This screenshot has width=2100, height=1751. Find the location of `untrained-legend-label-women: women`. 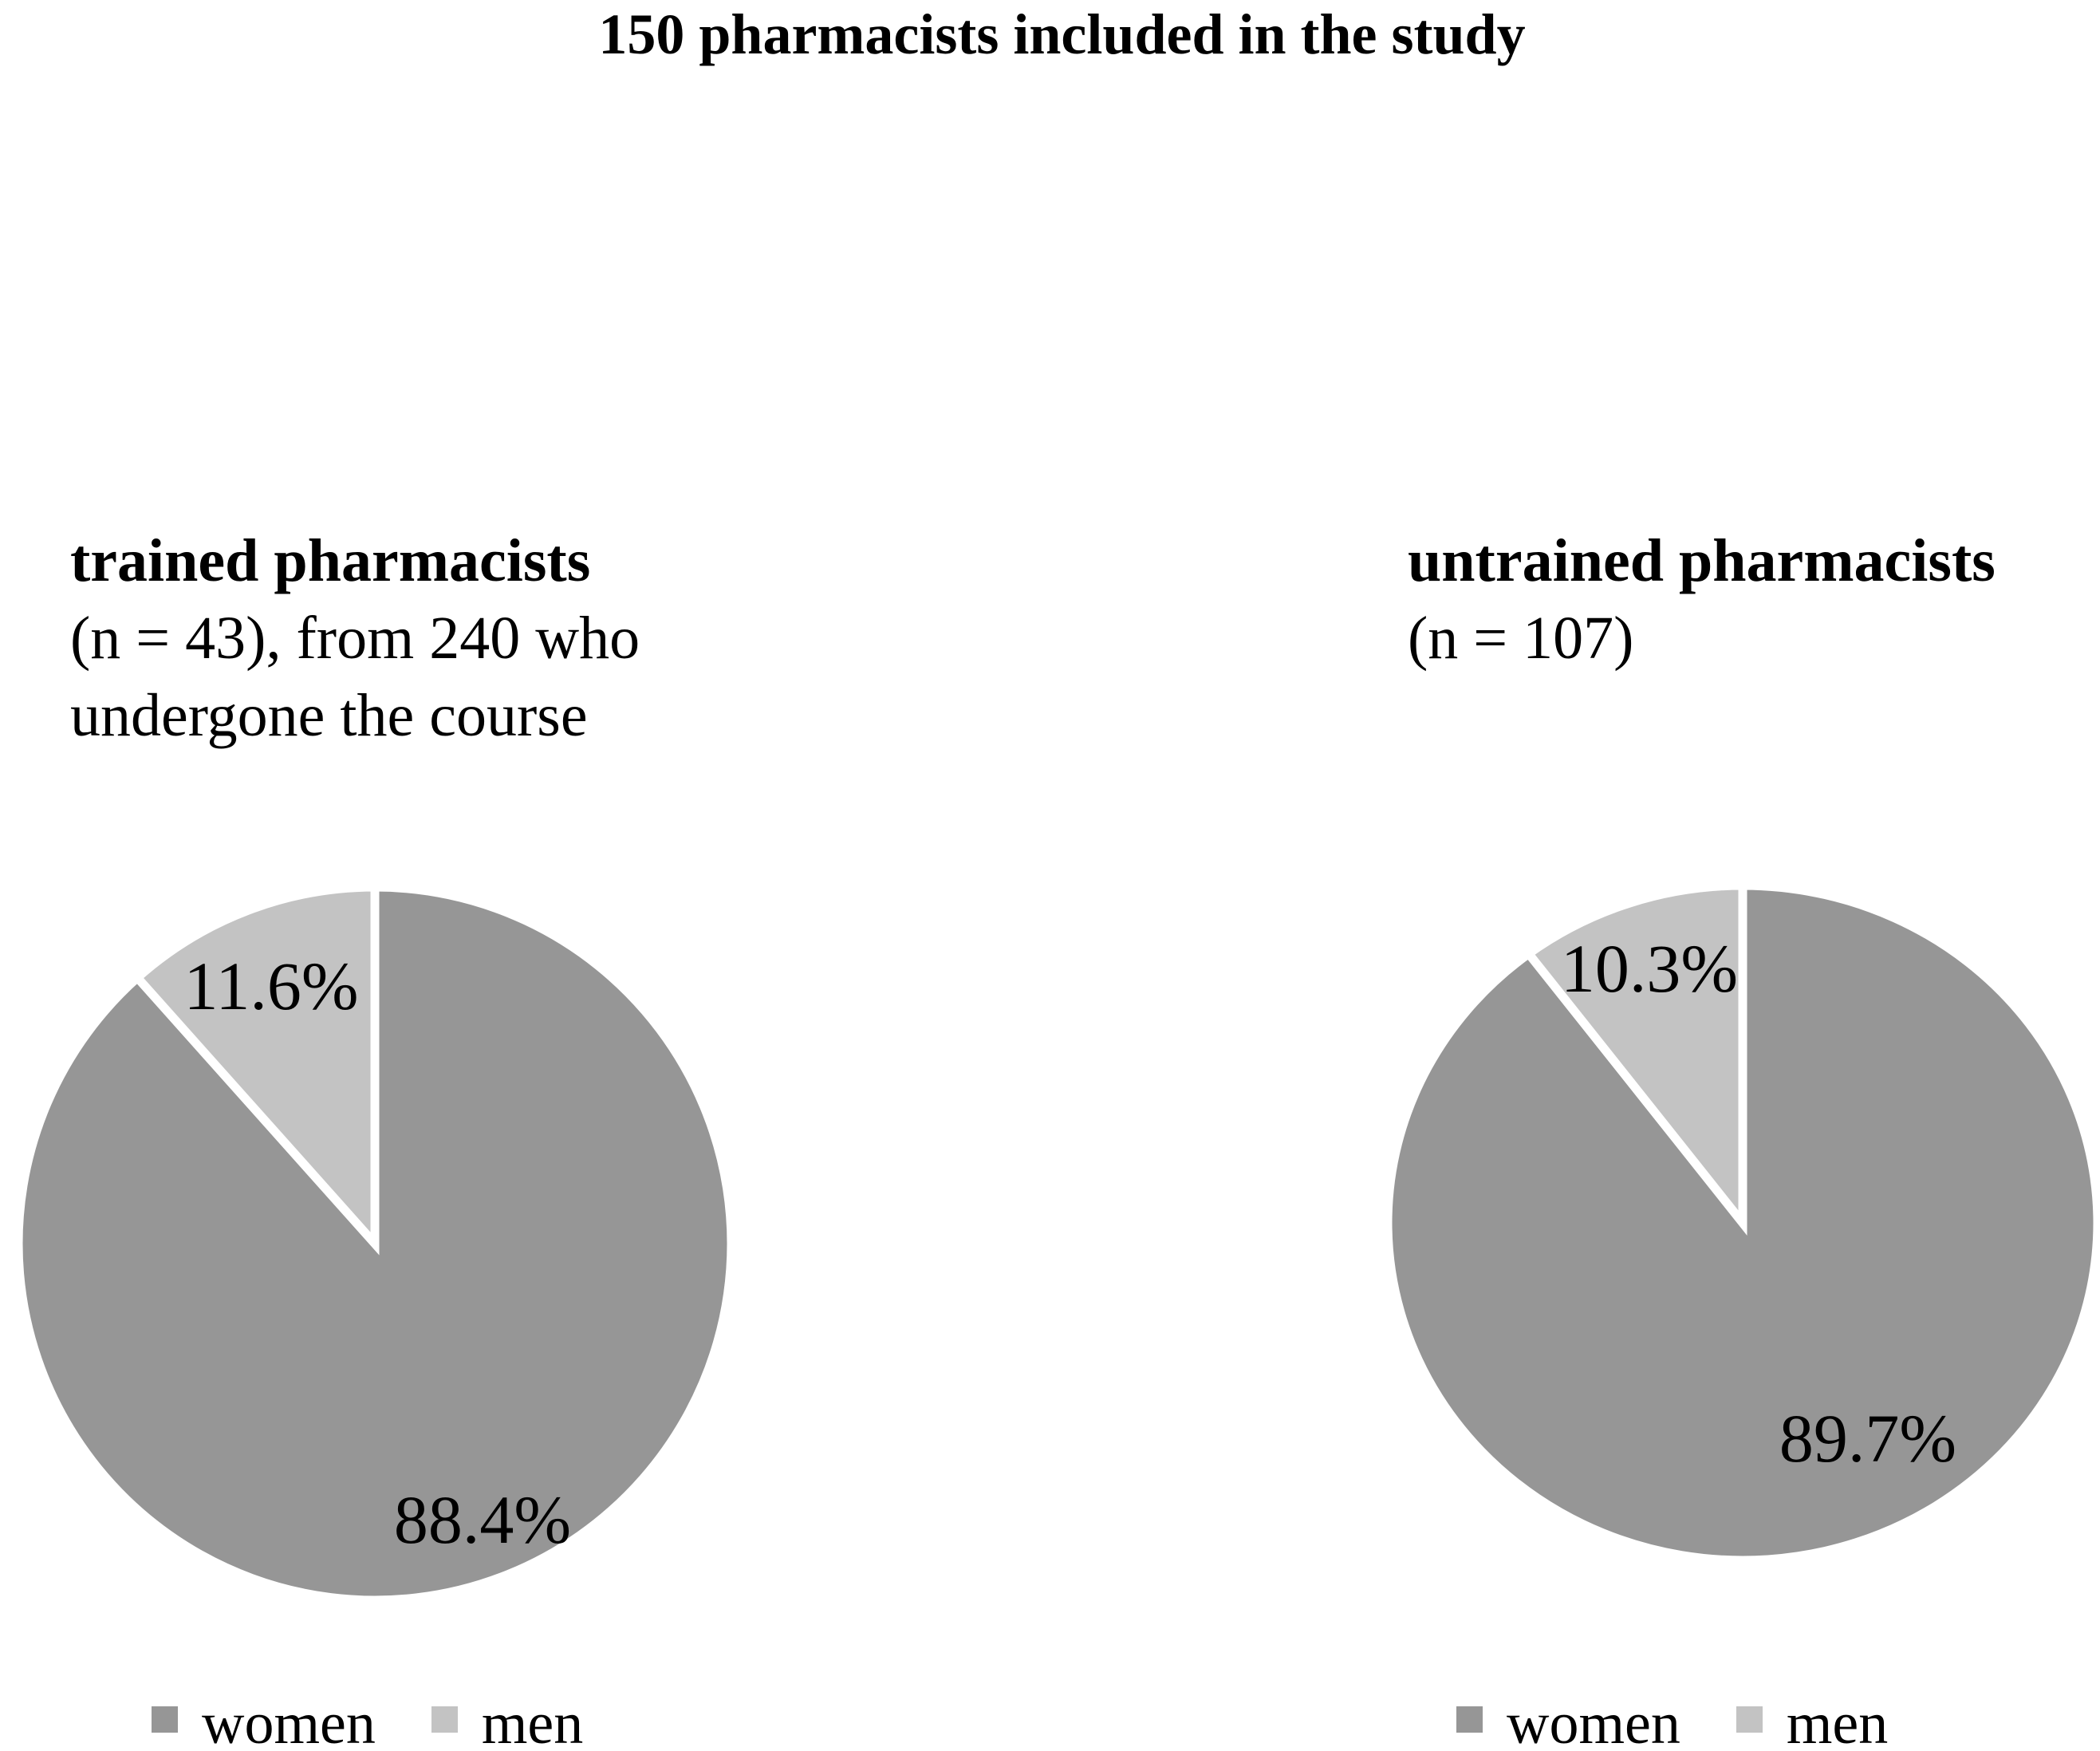

untrained-legend-label-women: women is located at coordinates (1593, 1721).